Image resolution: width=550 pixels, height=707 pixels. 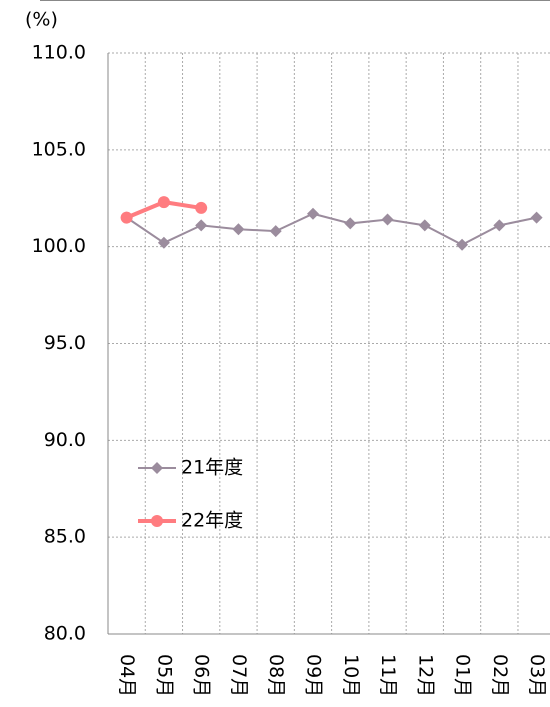 What do you see at coordinates (212, 468) in the screenshot?
I see `legend-label: 21年度` at bounding box center [212, 468].